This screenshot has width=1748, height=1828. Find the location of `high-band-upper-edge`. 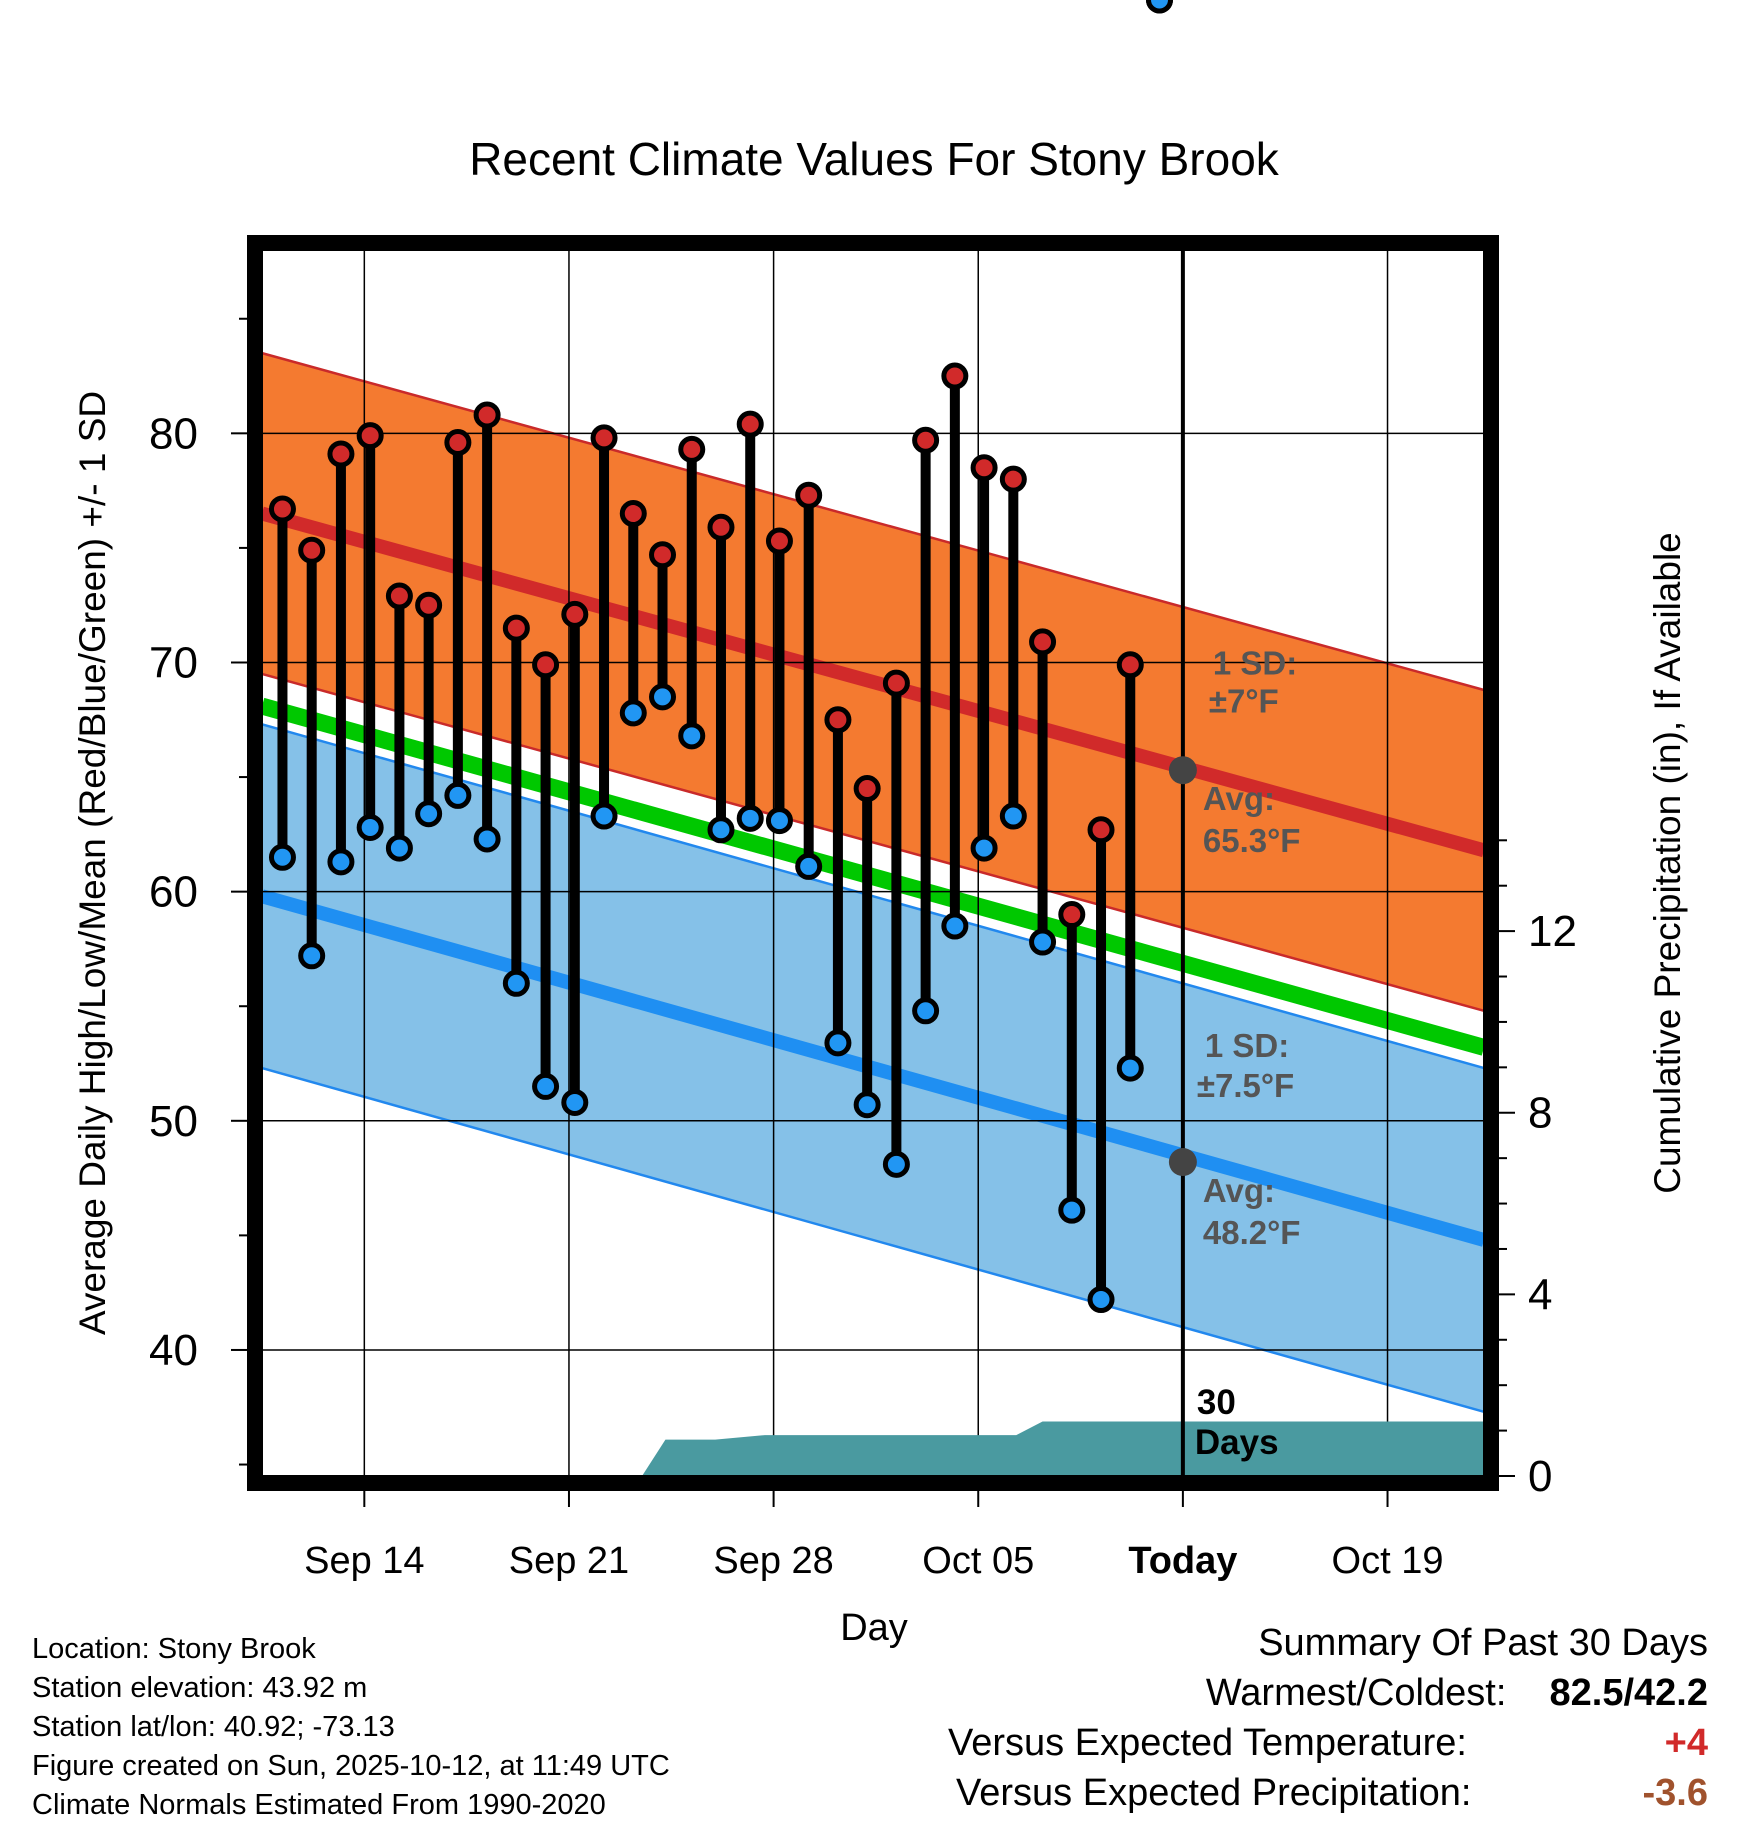

high-band-upper-edge is located at coordinates (873, 521).